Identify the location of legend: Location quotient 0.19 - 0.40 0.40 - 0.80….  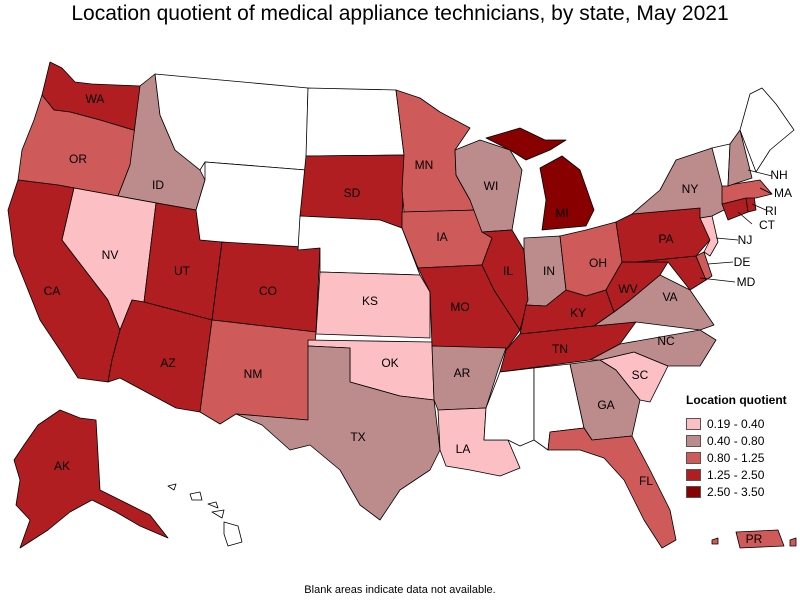
(736, 446).